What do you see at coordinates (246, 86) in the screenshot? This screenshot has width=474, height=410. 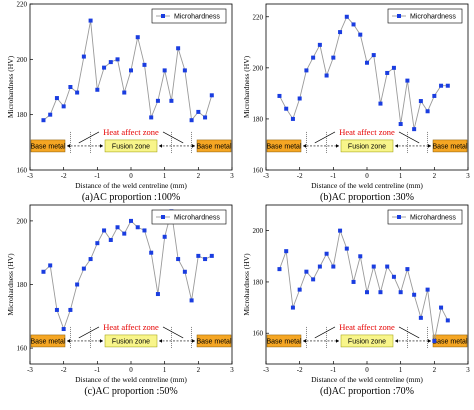 I see `y-axis-label: Microhardness (HV)` at bounding box center [246, 86].